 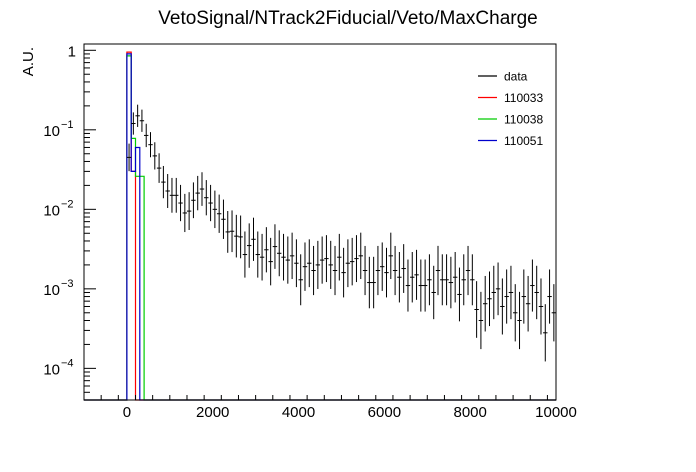 What do you see at coordinates (67, 125) in the screenshot?
I see `y-tick-exponent: −1` at bounding box center [67, 125].